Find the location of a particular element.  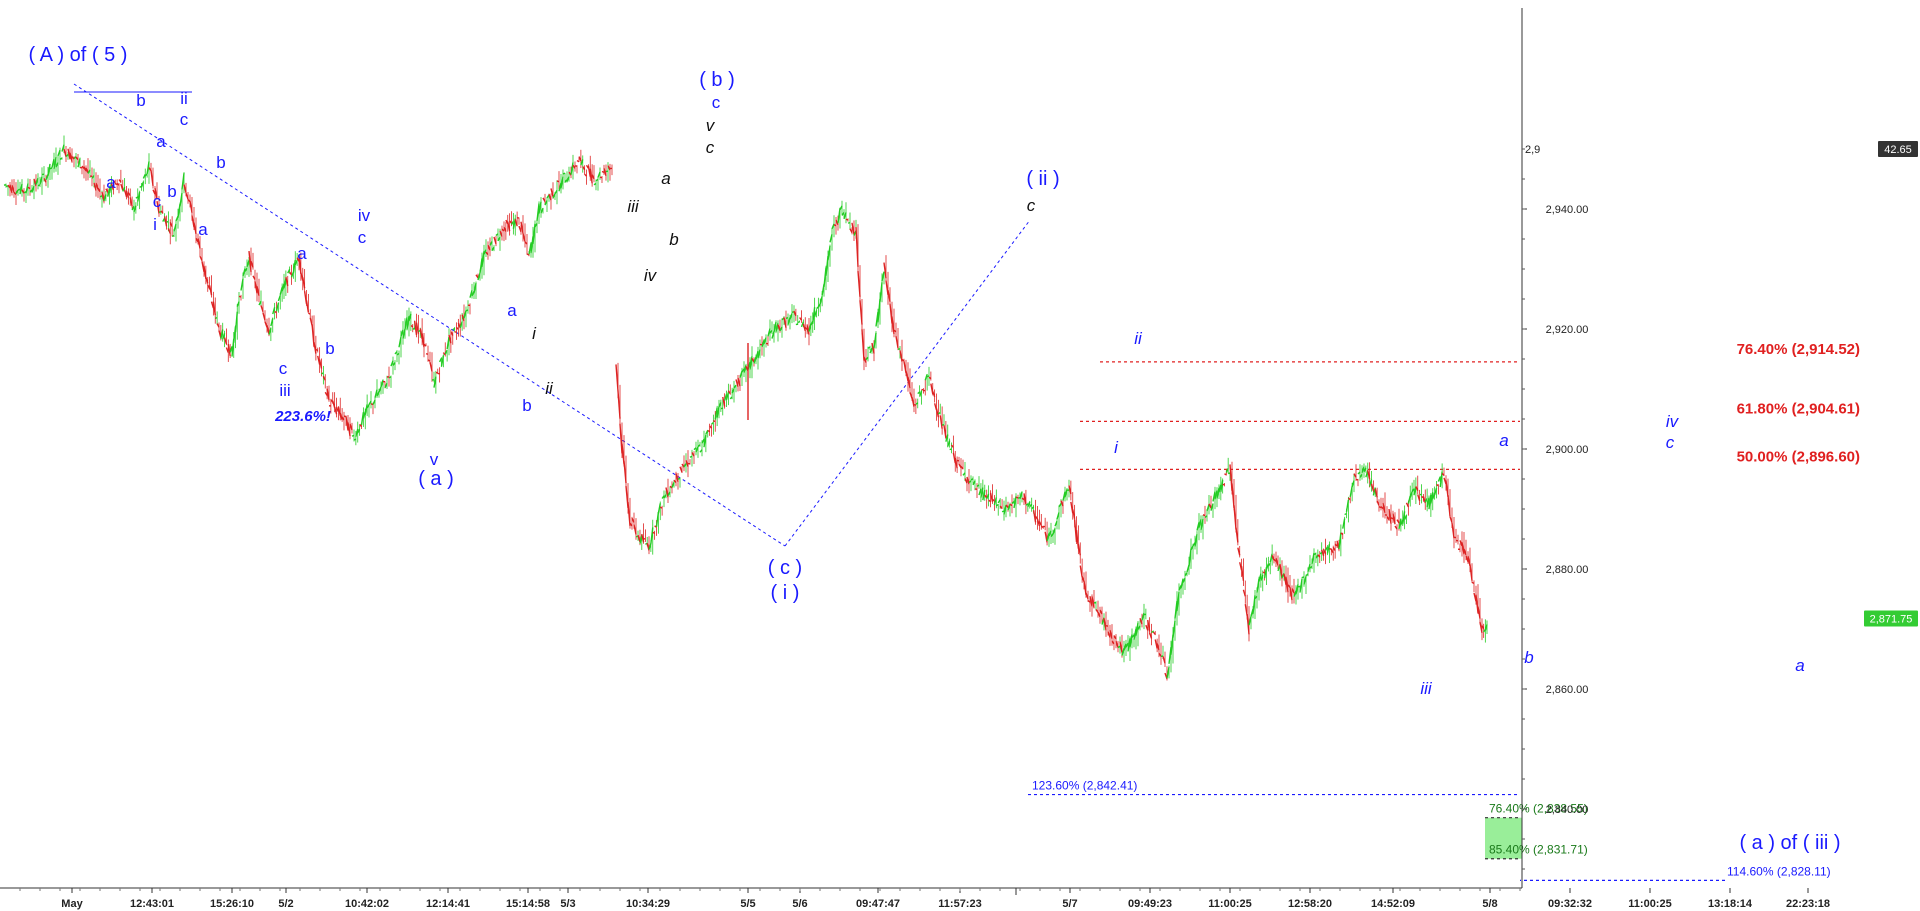

wave-label-1: b is located at coordinates (140, 100).